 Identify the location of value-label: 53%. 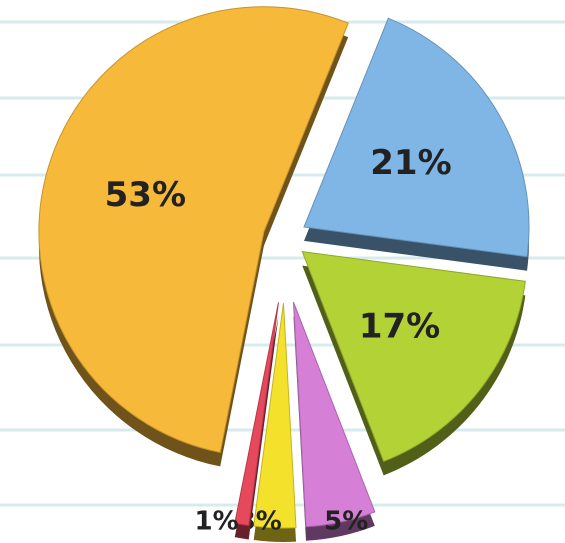
(145, 195).